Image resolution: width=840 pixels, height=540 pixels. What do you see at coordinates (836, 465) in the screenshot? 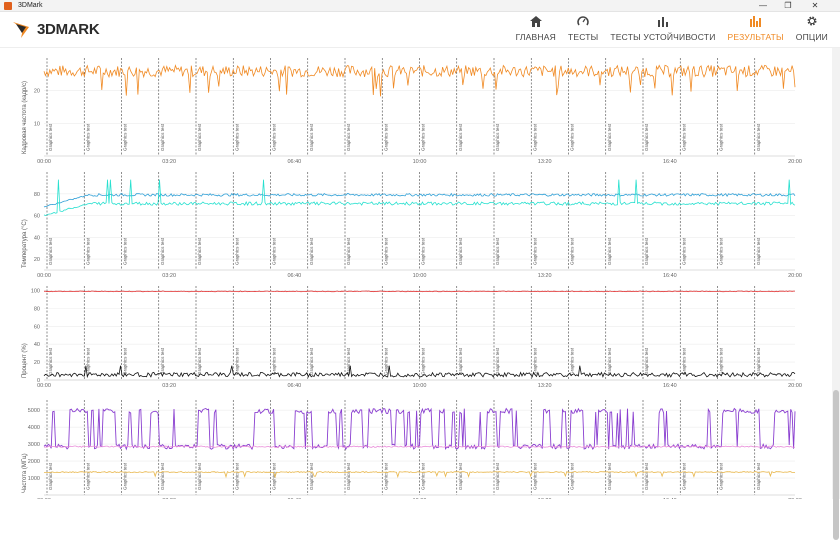
I see `scrollbar-thumb` at bounding box center [836, 465].